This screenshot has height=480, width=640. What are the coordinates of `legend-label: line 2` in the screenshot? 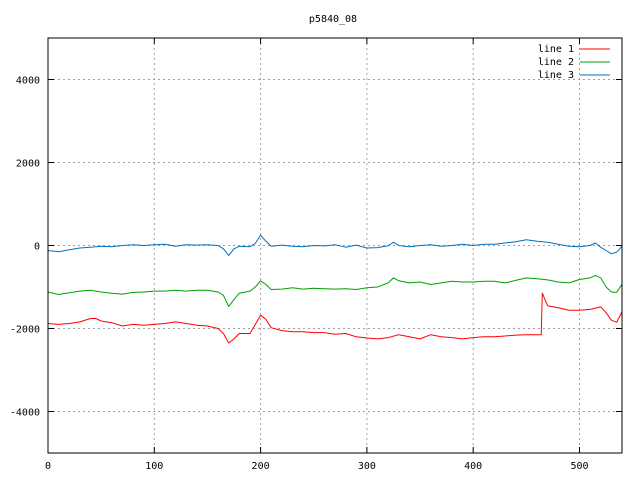 It's located at (556, 62).